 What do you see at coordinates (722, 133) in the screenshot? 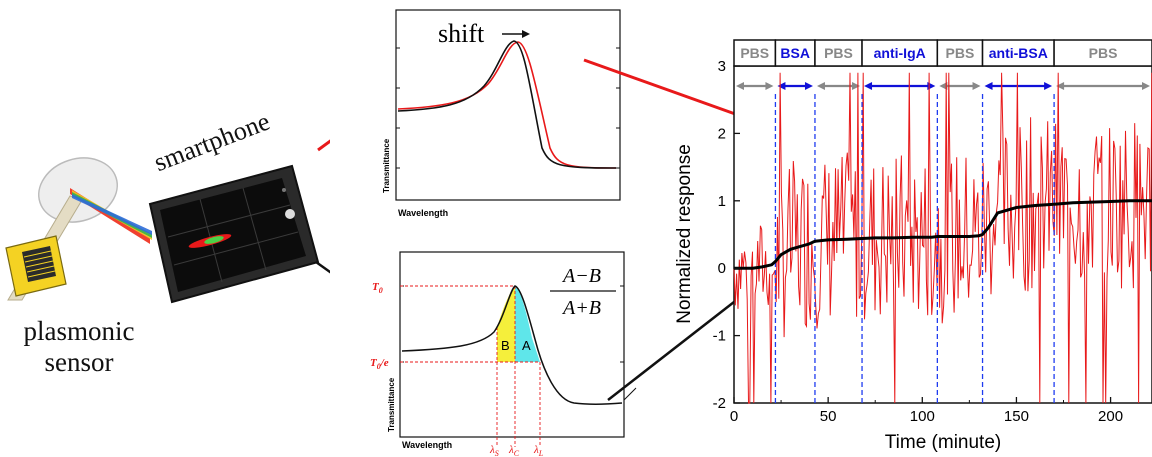
I see `y-tick-label: 2` at bounding box center [722, 133].